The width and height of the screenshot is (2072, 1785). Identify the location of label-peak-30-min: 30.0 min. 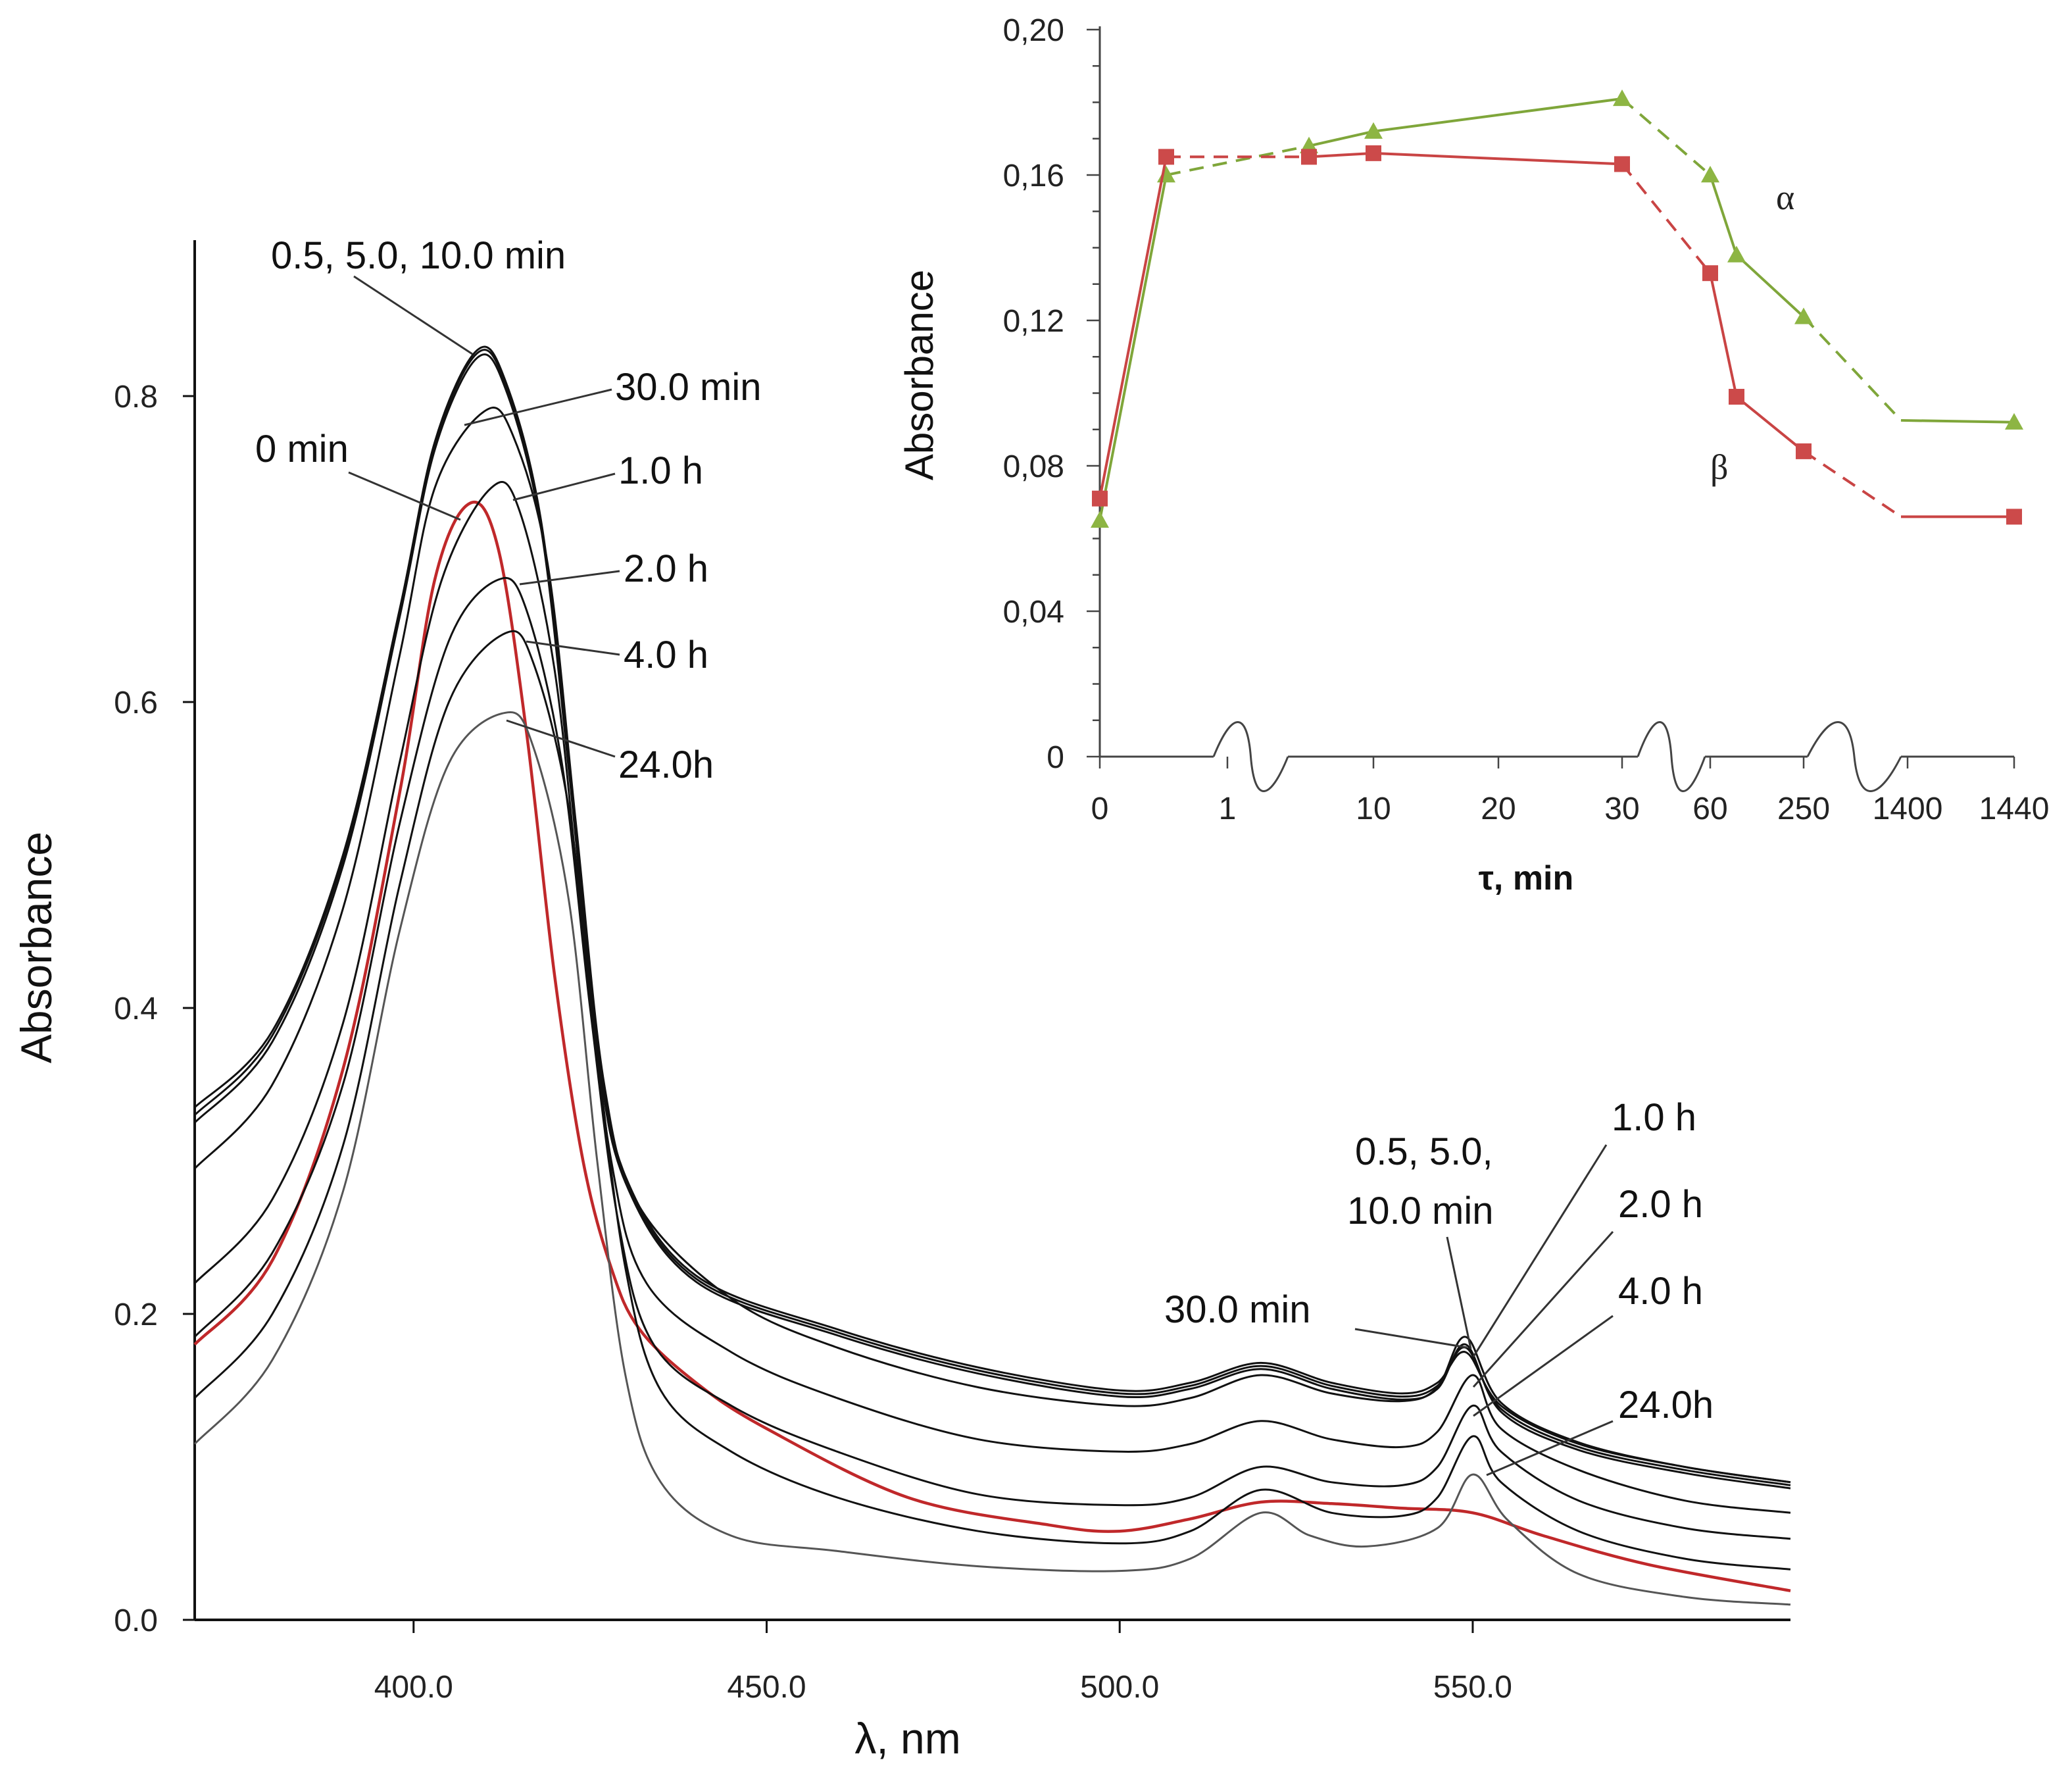
(688, 387).